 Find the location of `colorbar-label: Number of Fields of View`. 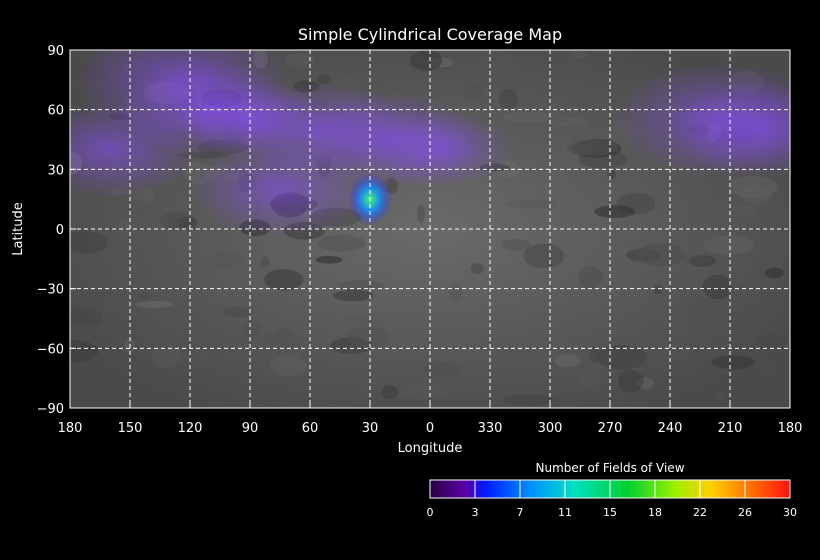

colorbar-label: Number of Fields of View is located at coordinates (609, 468).